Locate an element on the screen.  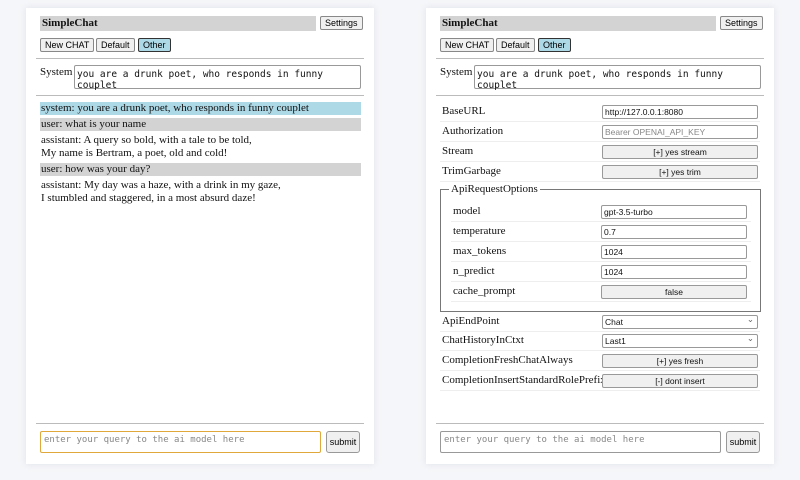
role-prefix-toggle-button: [-] dont insert is located at coordinates (680, 381).